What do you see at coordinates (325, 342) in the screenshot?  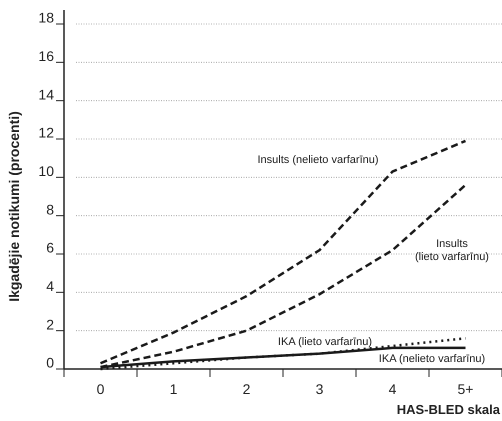 I see `series-label: IKA (lieto varfarīnu)` at bounding box center [325, 342].